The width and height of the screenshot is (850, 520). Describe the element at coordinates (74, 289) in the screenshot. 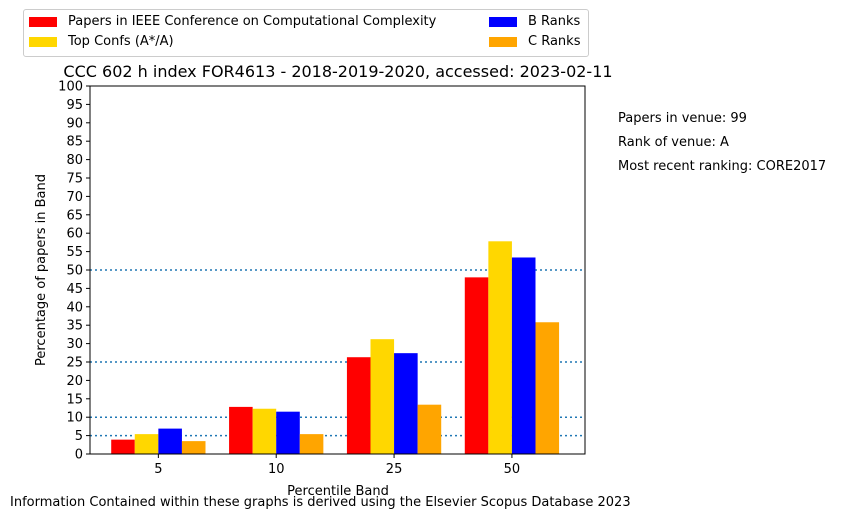

I see `y-tick-label: 45` at that location.